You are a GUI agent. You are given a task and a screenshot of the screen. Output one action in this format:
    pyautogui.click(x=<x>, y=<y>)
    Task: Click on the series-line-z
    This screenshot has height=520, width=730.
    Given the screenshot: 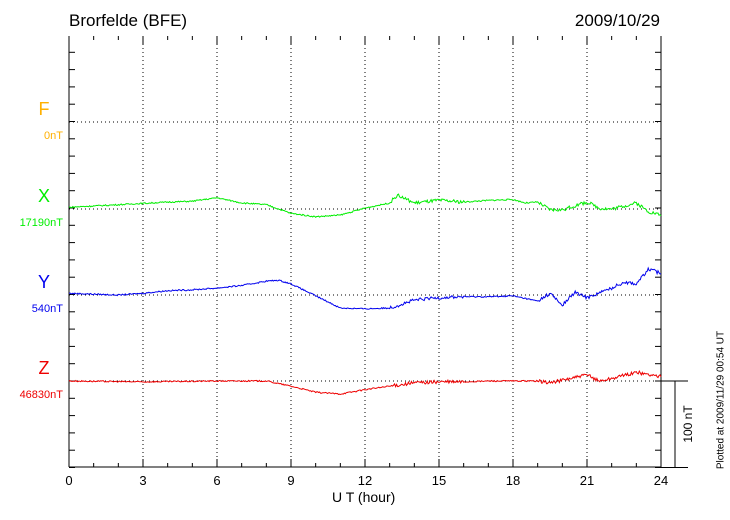 What is the action you would take?
    pyautogui.click(x=365, y=382)
    